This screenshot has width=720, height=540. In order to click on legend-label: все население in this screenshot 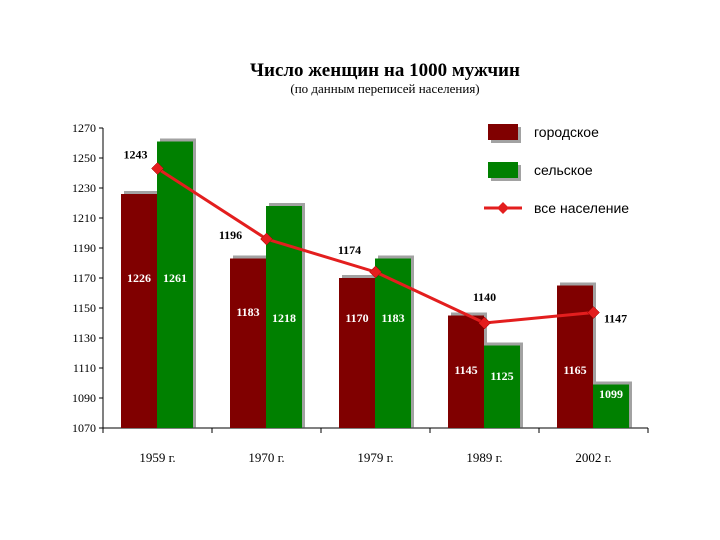, I will do `click(581, 208)`.